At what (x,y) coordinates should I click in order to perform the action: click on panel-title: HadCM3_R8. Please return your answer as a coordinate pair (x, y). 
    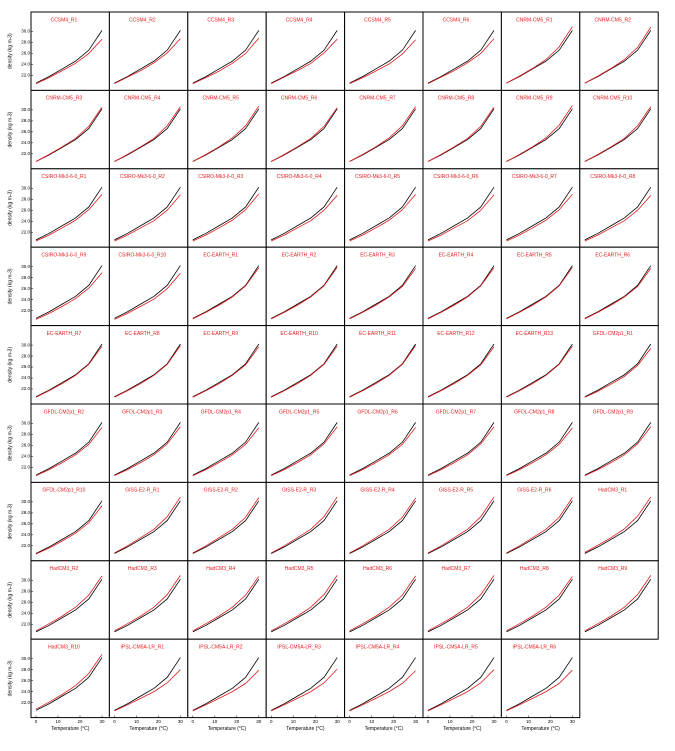
    Looking at the image, I should click on (534, 569).